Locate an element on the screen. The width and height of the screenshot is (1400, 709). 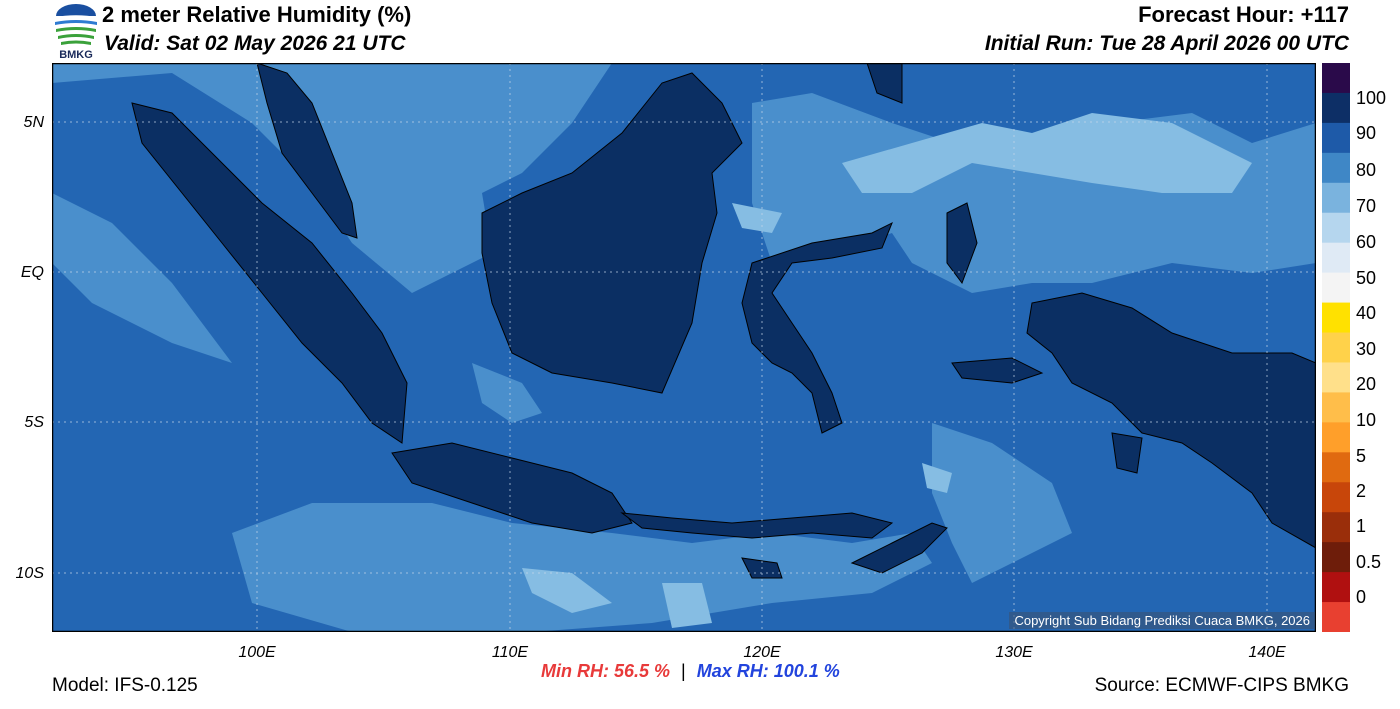
lat-label-eq: EQ is located at coordinates (32, 272).